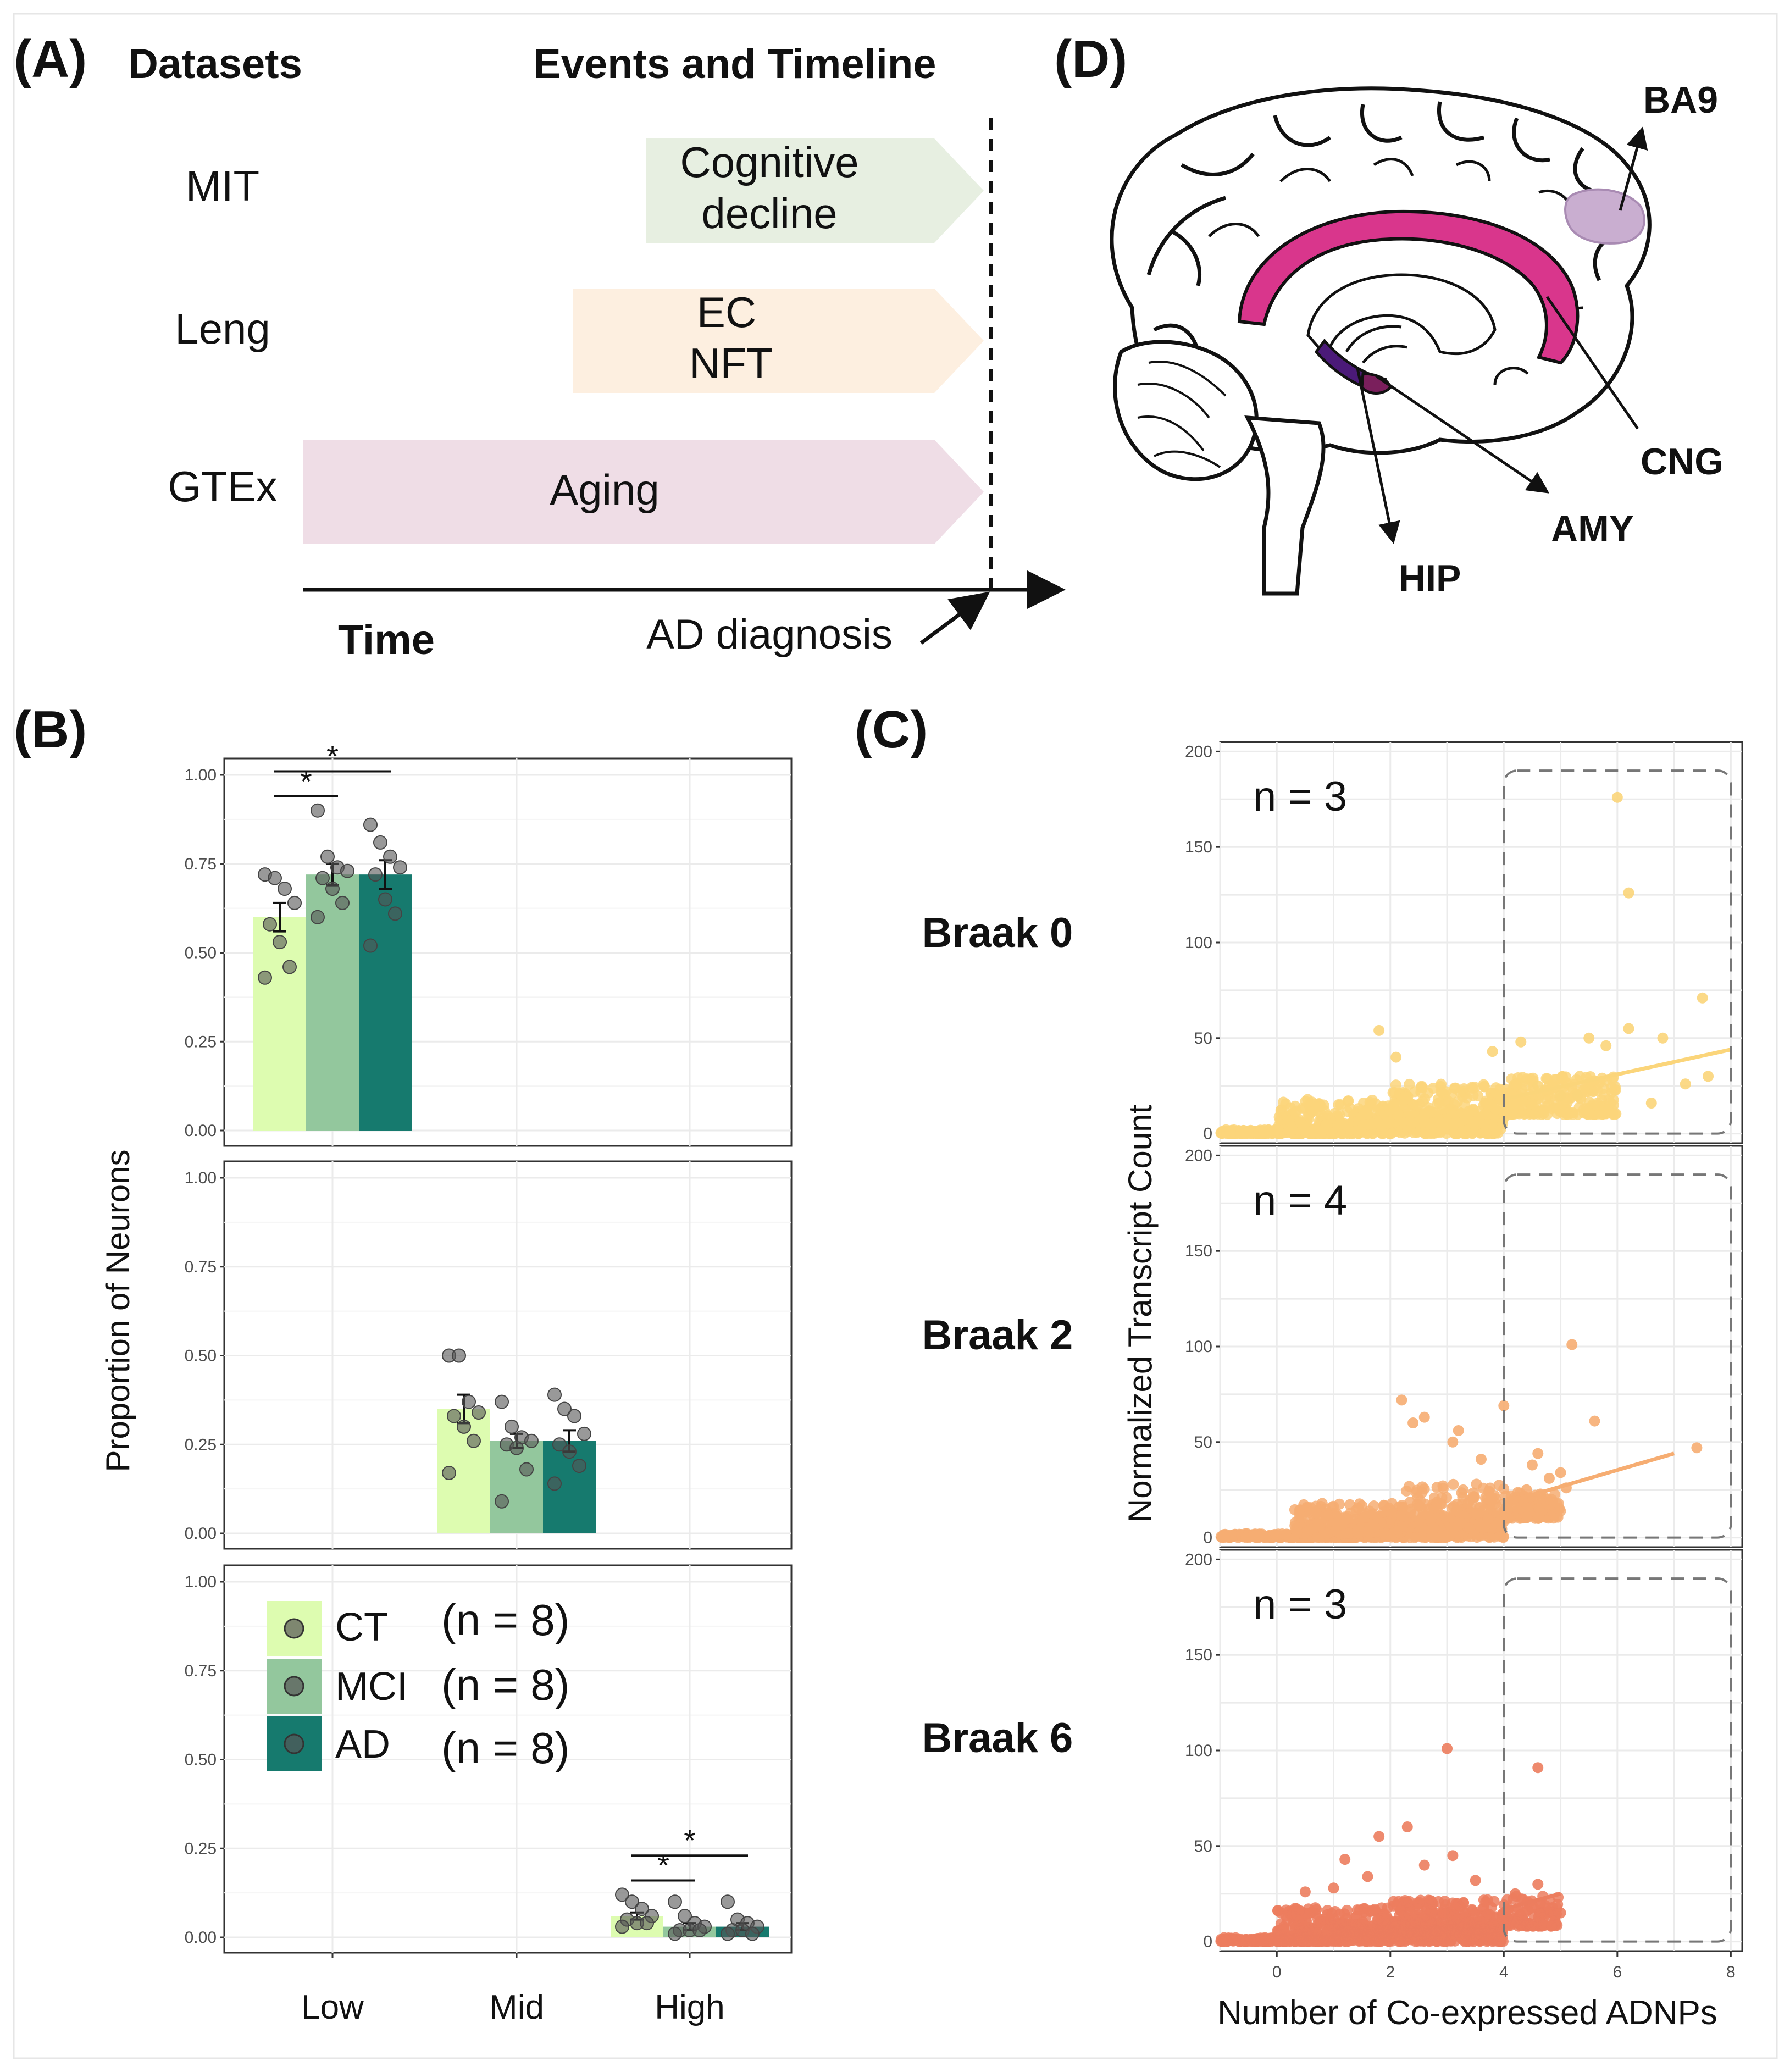 This screenshot has height=2072, width=1790. I want to click on panel-d: (D) BA9 CNG, so click(1389, 314).